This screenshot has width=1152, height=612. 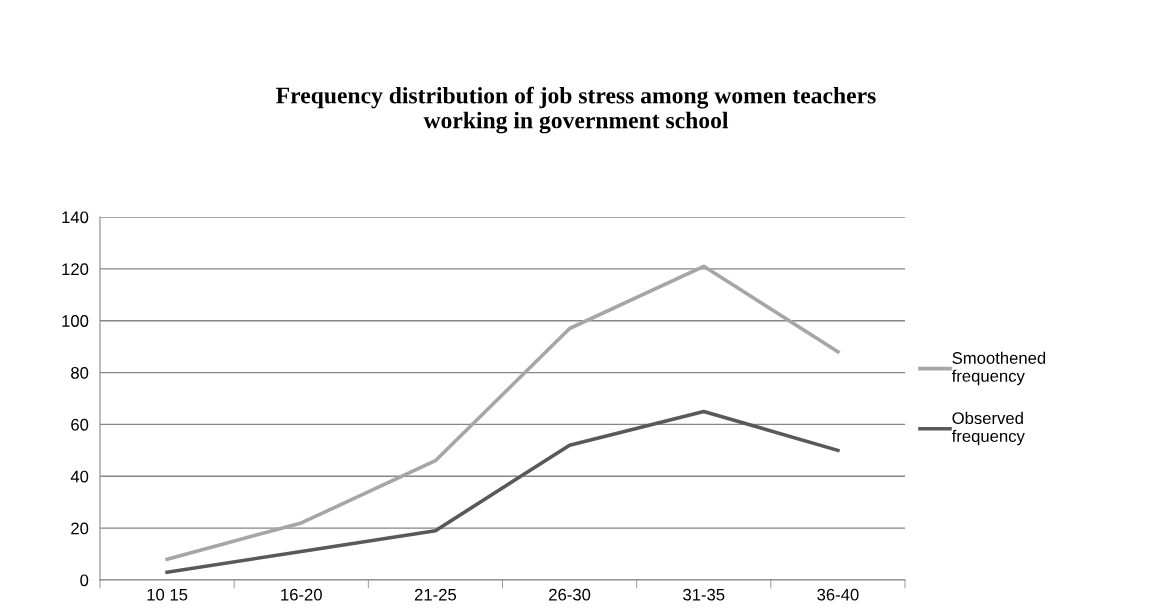 I want to click on y-tick-label: 120, so click(x=75, y=269).